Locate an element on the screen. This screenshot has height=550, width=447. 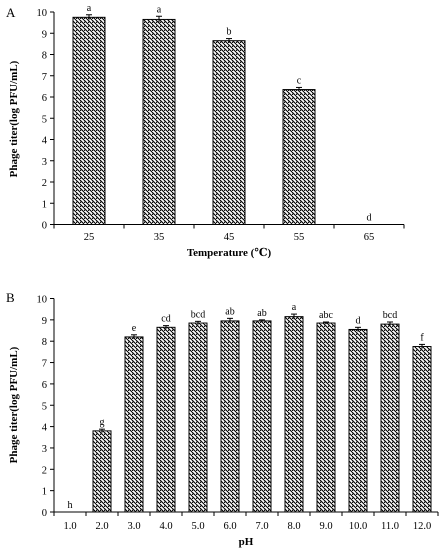
x-axis-label: pH is located at coordinates (246, 542).